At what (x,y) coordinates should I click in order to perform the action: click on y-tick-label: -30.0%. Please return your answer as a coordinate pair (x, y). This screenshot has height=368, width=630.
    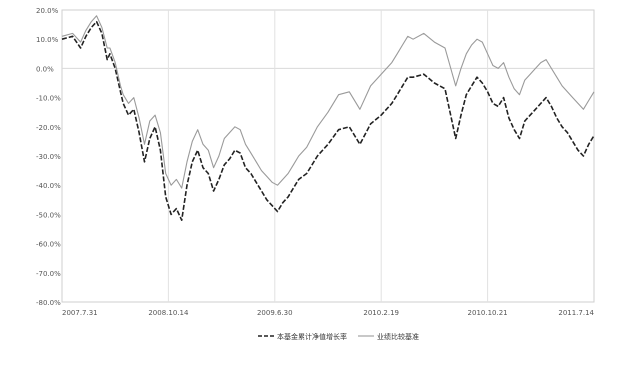
    Looking at the image, I should click on (48, 157).